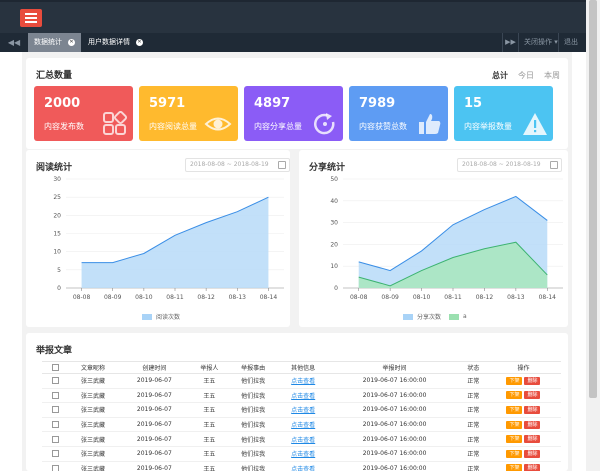 The image size is (600, 471). Describe the element at coordinates (435, 316) in the screenshot. I see `share-chart-legend: 分享次数 a` at that location.